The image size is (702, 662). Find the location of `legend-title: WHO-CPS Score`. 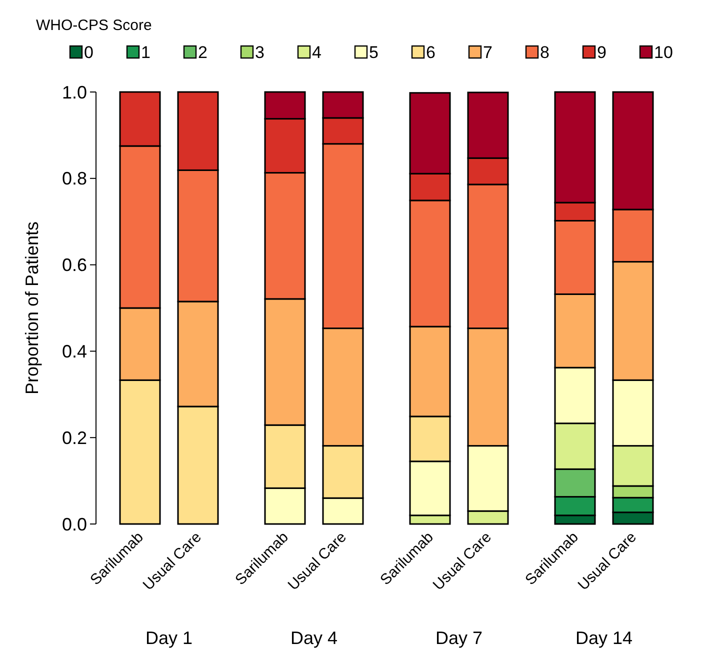

legend-title: WHO-CPS Score is located at coordinates (94, 25).